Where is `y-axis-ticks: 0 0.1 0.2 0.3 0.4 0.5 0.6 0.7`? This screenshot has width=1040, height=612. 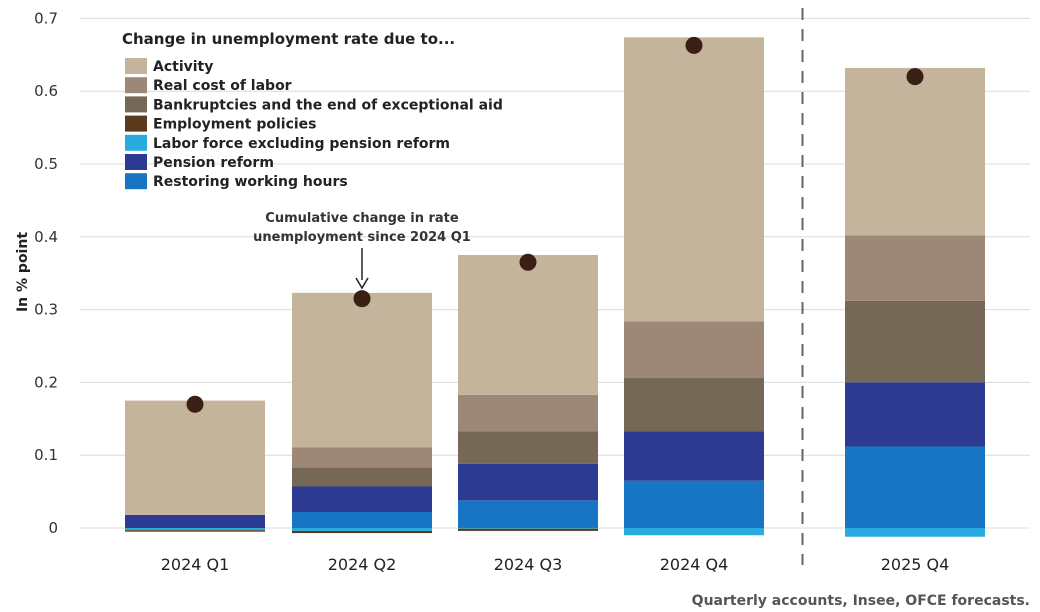 y-axis-ticks: 0 0.1 0.2 0.3 0.4 0.5 0.6 0.7 is located at coordinates (46, 273).